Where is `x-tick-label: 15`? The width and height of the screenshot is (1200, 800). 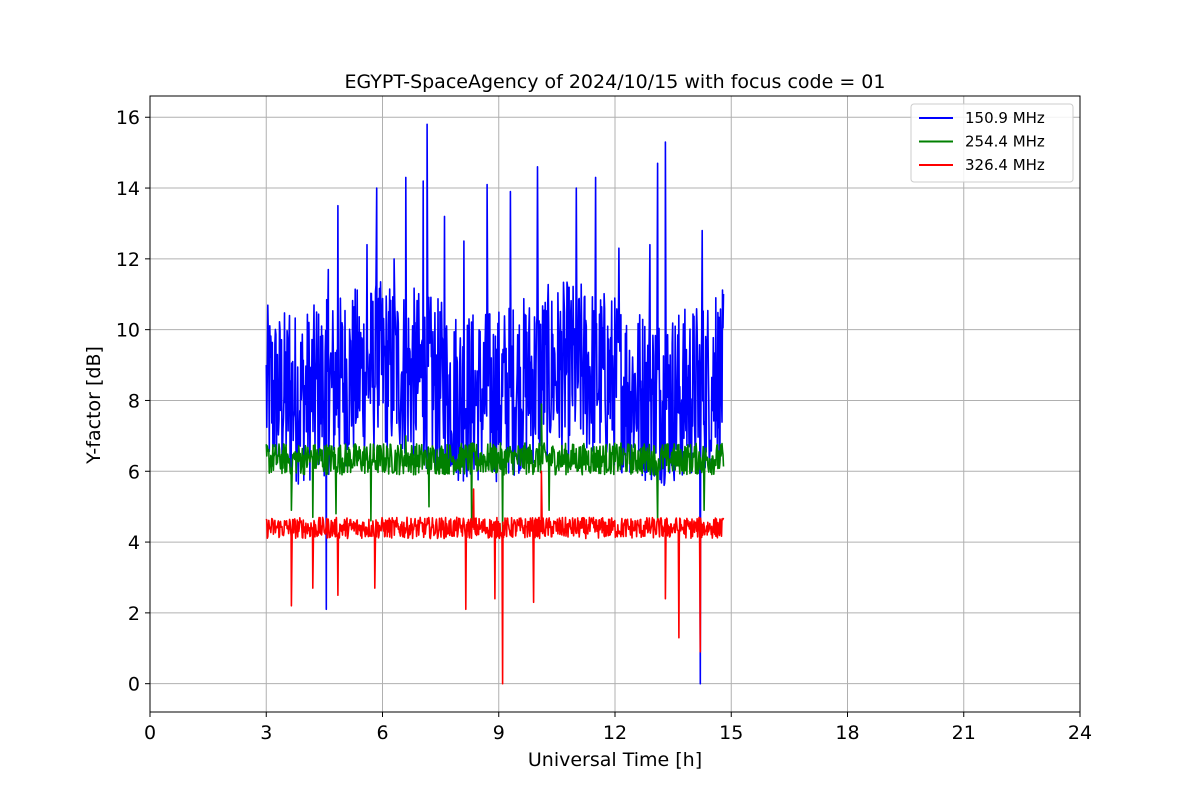
x-tick-label: 15 is located at coordinates (731, 733).